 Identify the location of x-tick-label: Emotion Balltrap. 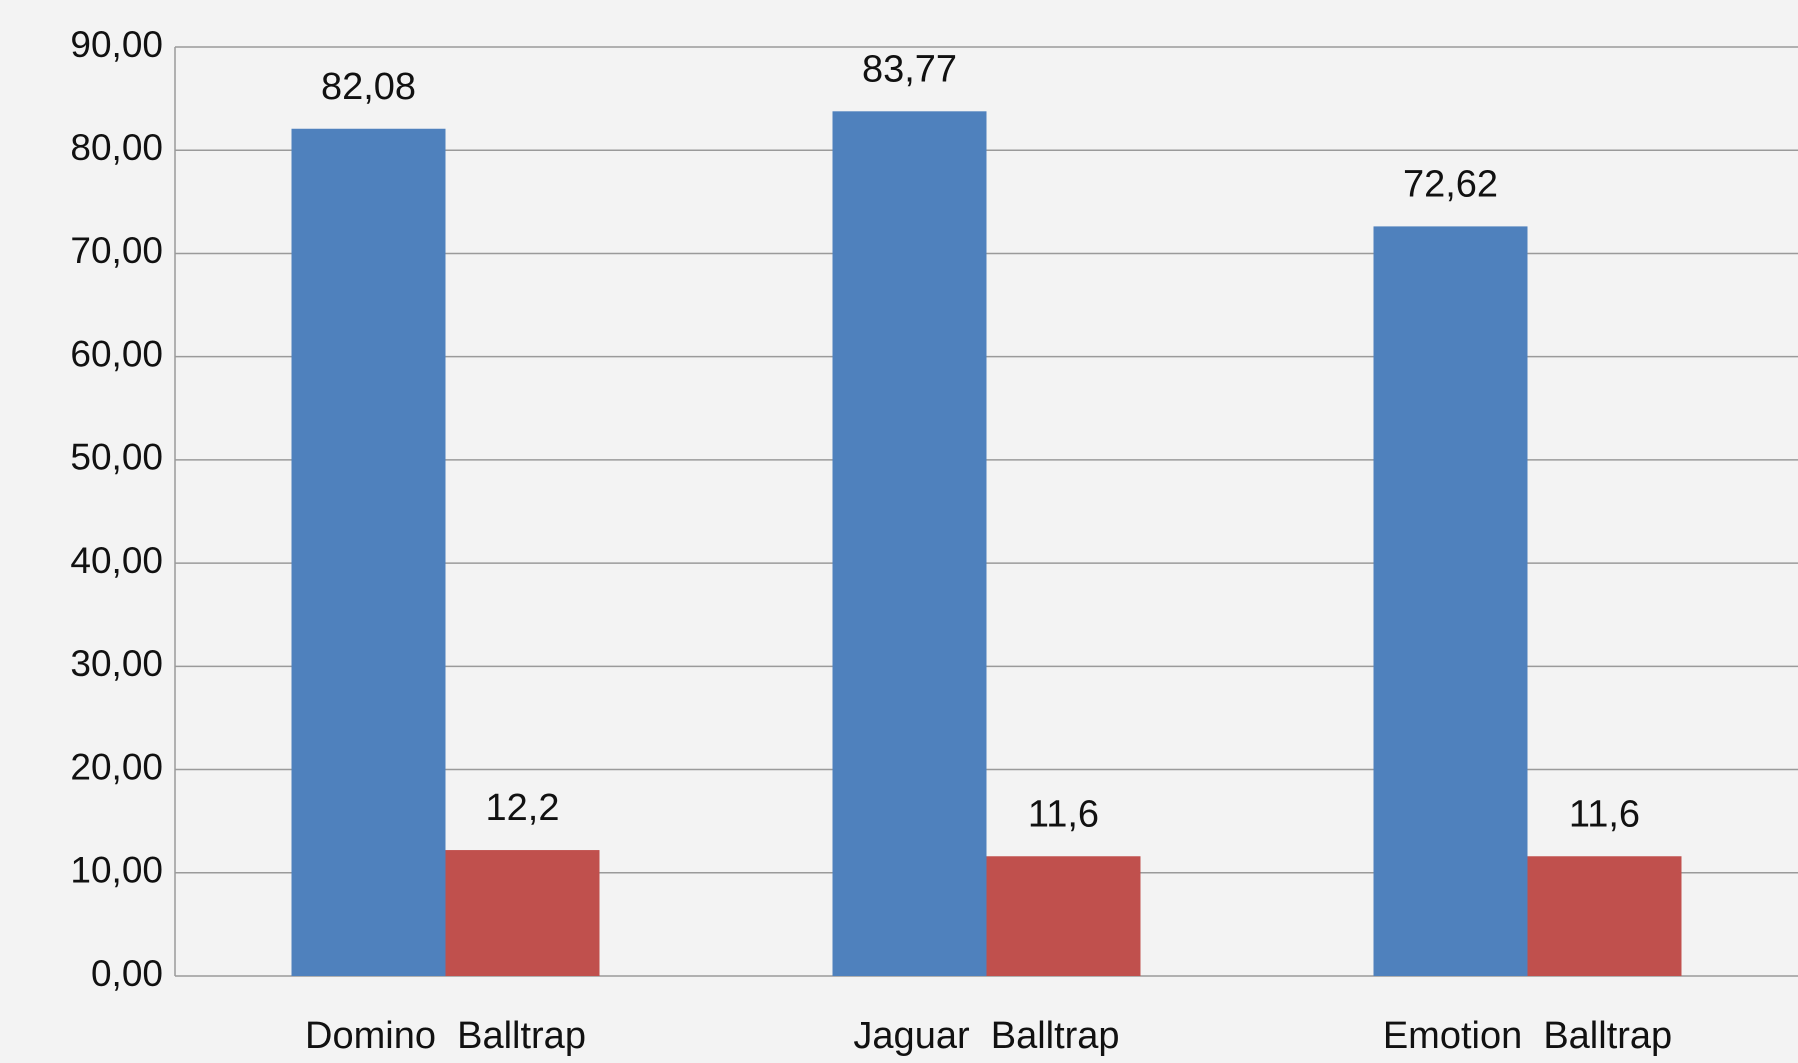
(1527, 1036).